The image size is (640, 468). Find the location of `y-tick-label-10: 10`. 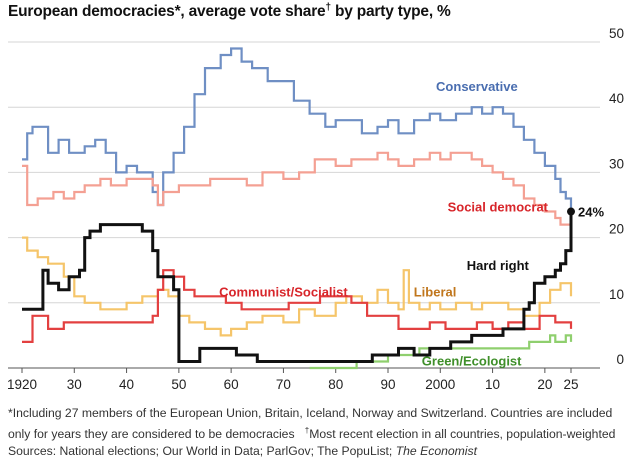

y-tick-label-10: 10 is located at coordinates (616, 294).